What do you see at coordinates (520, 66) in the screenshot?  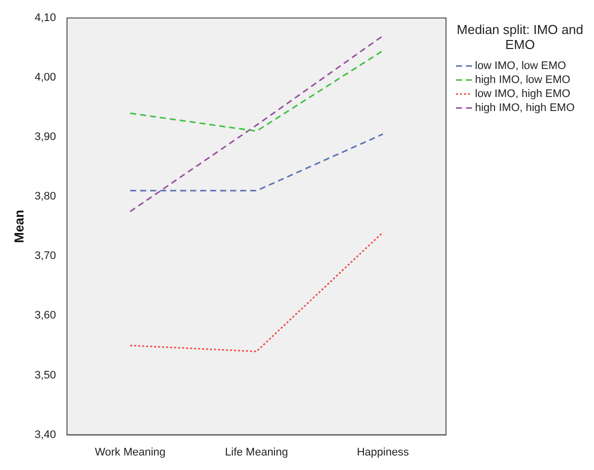 I see `legend-label: low IMO, low EMO` at bounding box center [520, 66].